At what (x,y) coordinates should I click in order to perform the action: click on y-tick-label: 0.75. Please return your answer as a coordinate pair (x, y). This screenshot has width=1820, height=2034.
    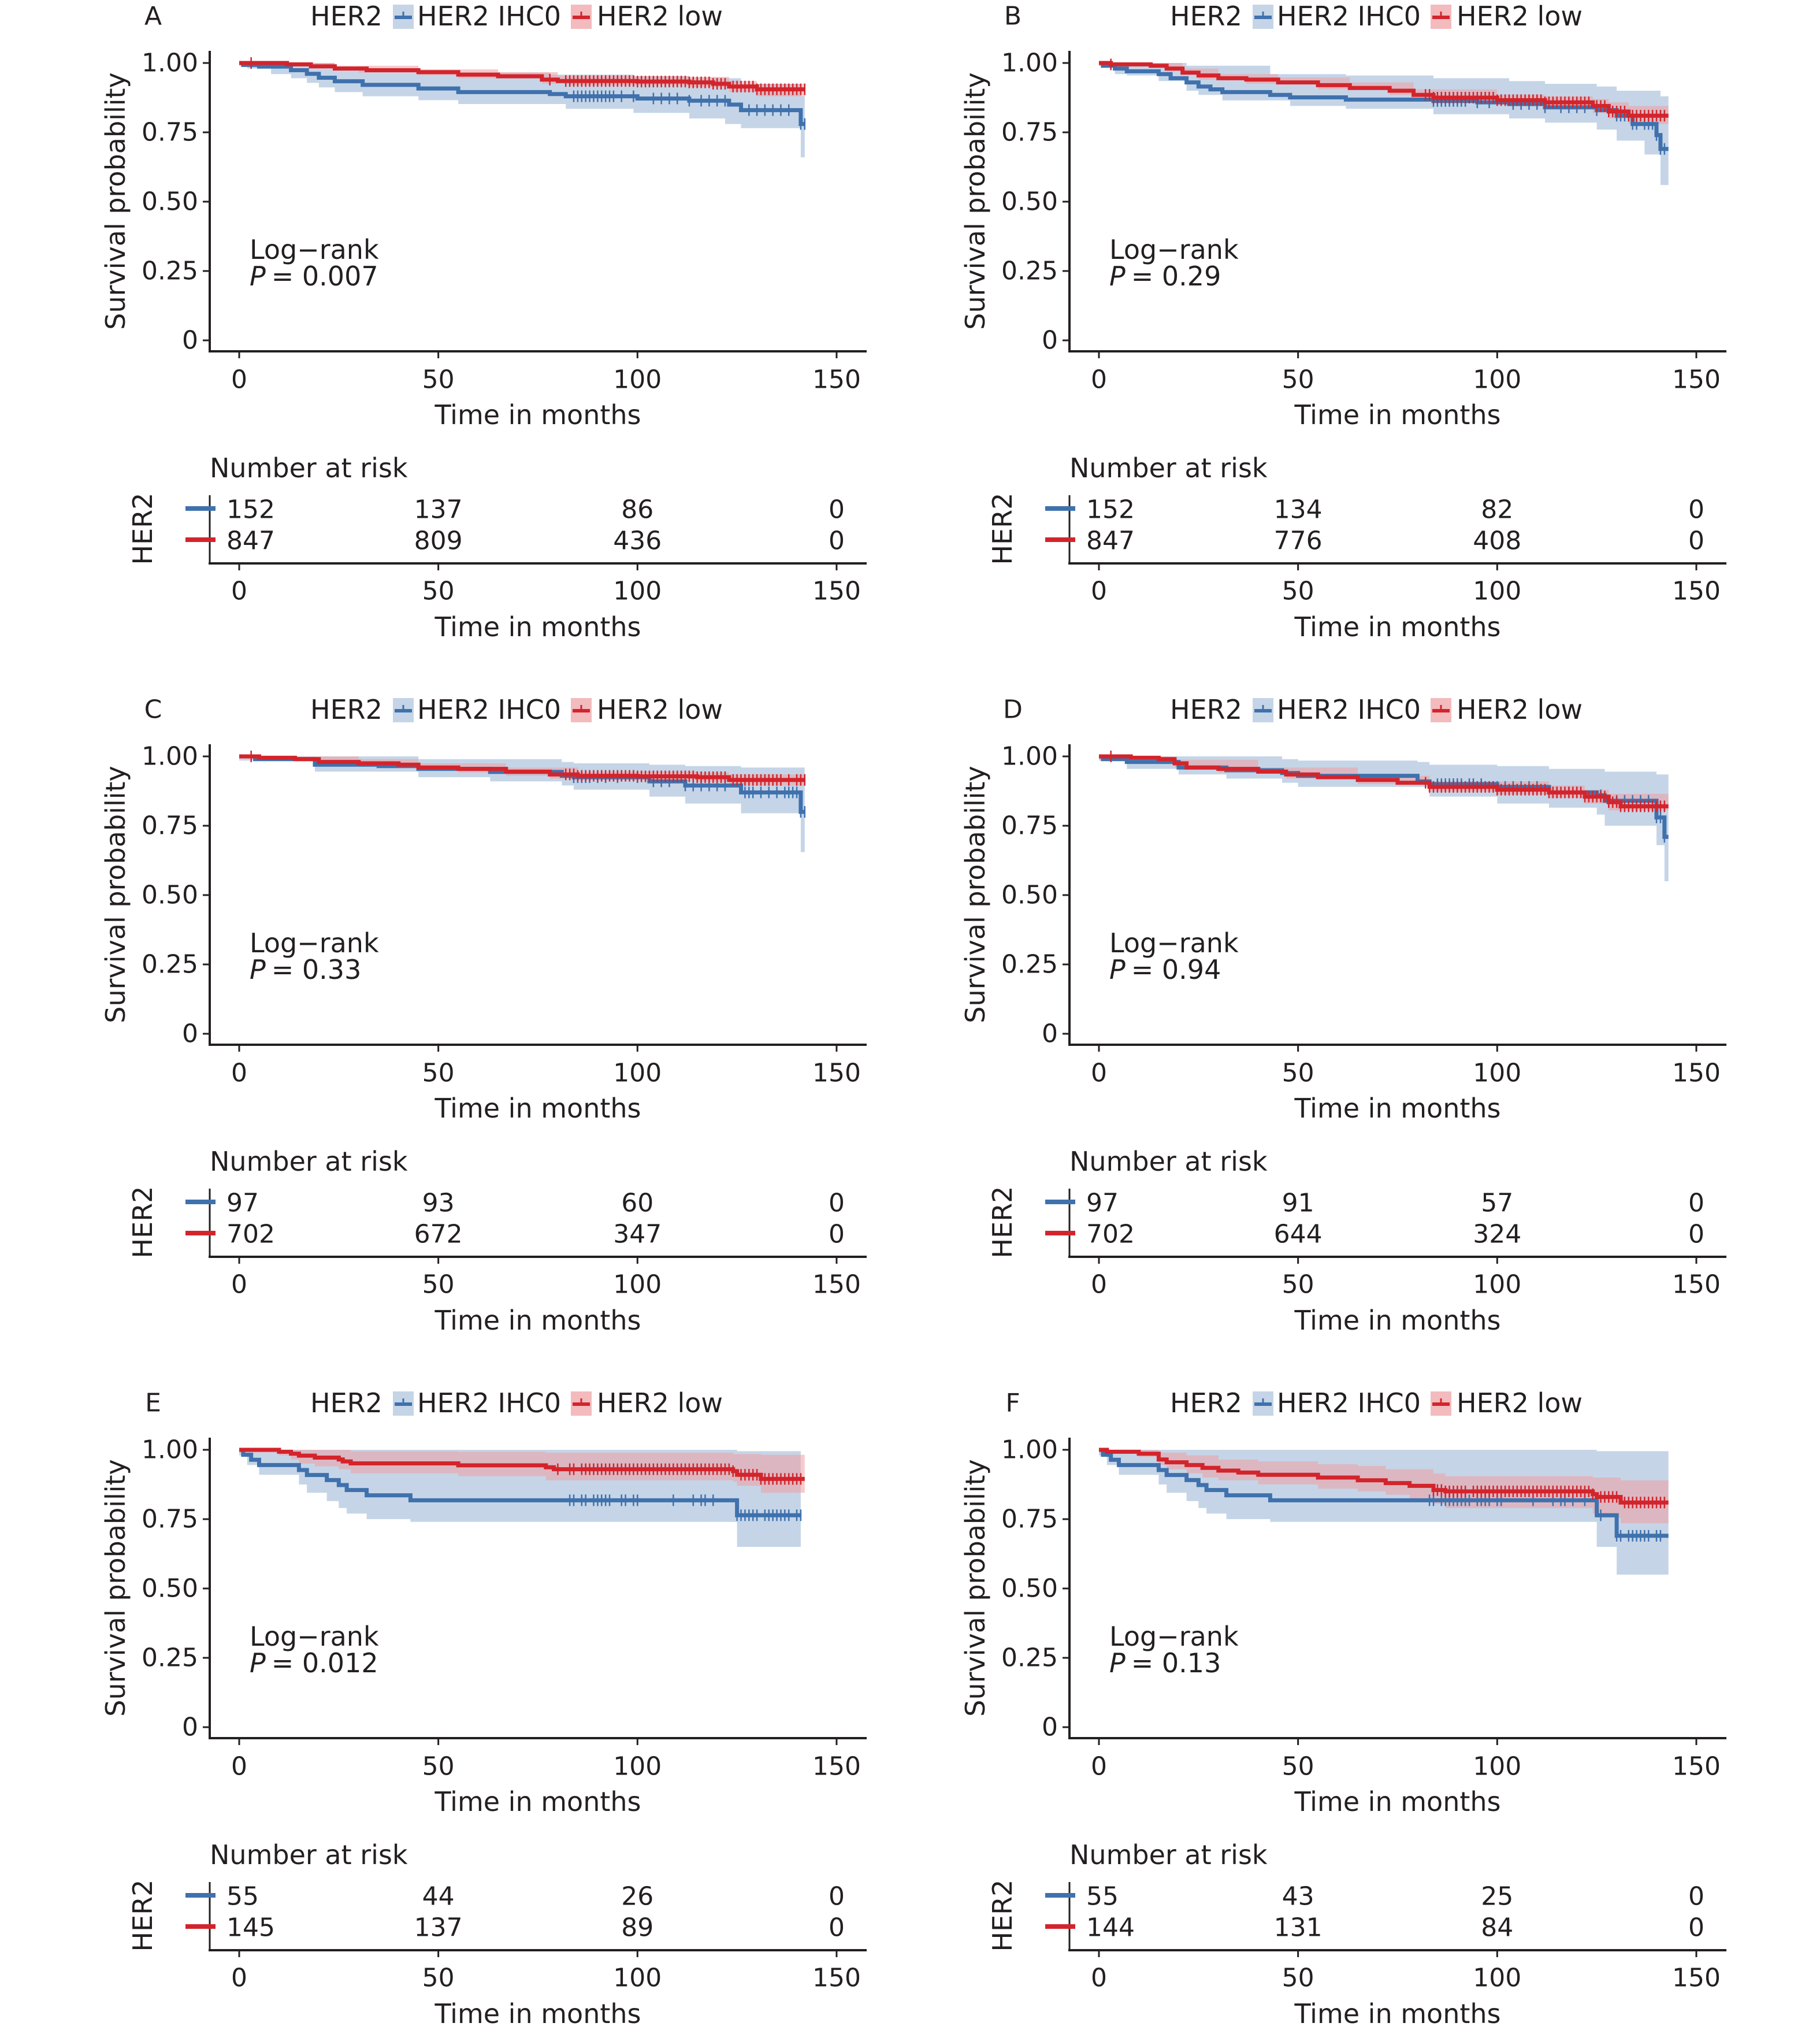
    Looking at the image, I should click on (170, 132).